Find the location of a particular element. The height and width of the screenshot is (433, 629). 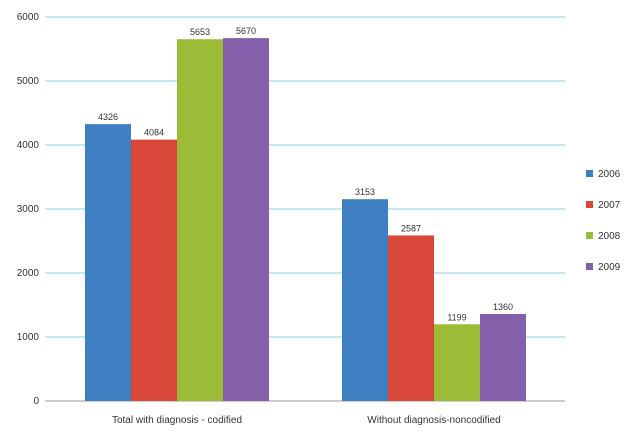

y-tick-label: 2000 is located at coordinates (28, 273).